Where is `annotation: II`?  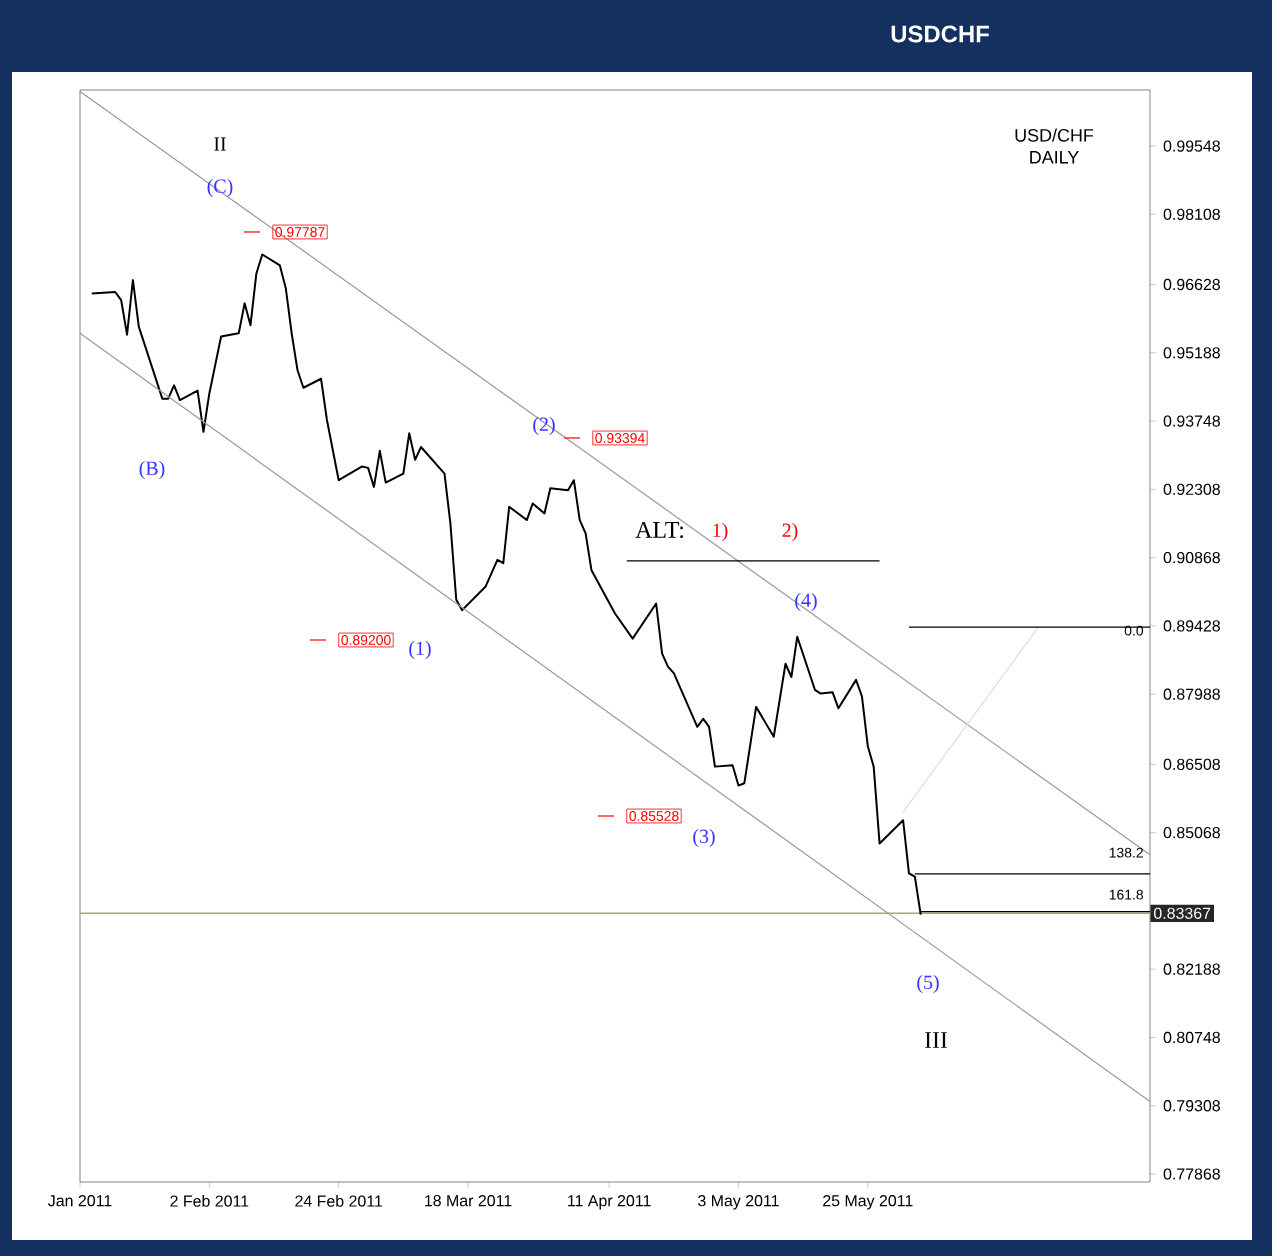 annotation: II is located at coordinates (220, 144).